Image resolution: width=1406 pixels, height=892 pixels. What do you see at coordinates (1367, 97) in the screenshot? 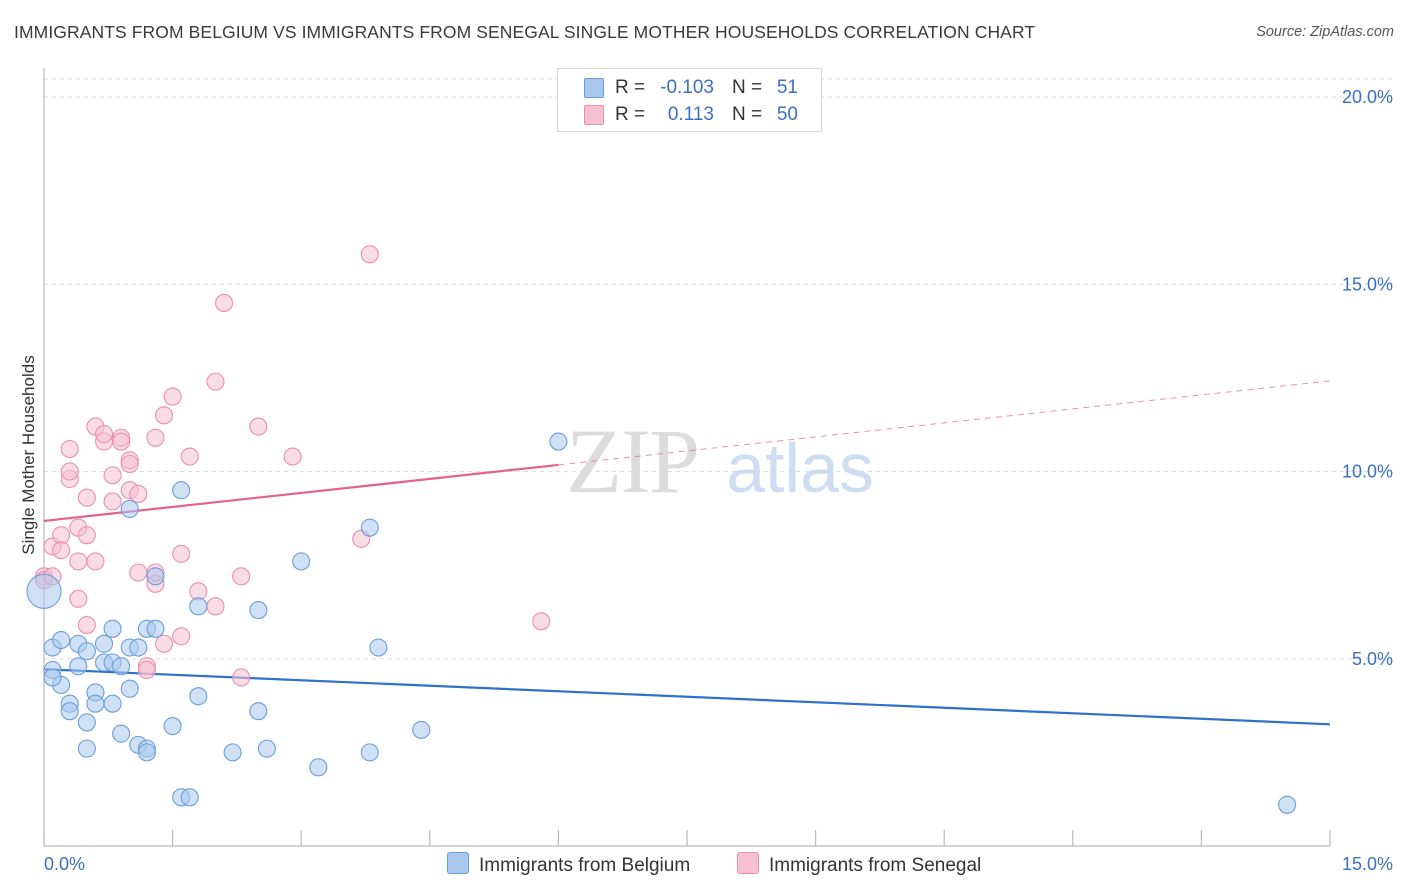
I see `y-tick-label: 20.0%` at bounding box center [1367, 97].